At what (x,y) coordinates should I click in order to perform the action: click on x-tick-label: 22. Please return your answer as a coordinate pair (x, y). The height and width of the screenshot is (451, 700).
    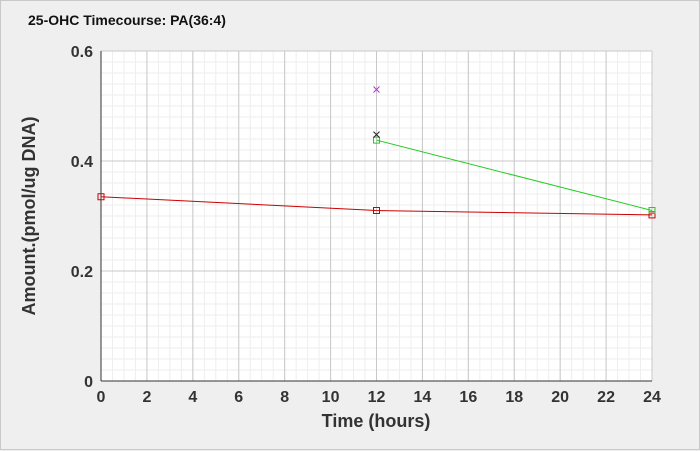
    Looking at the image, I should click on (606, 397).